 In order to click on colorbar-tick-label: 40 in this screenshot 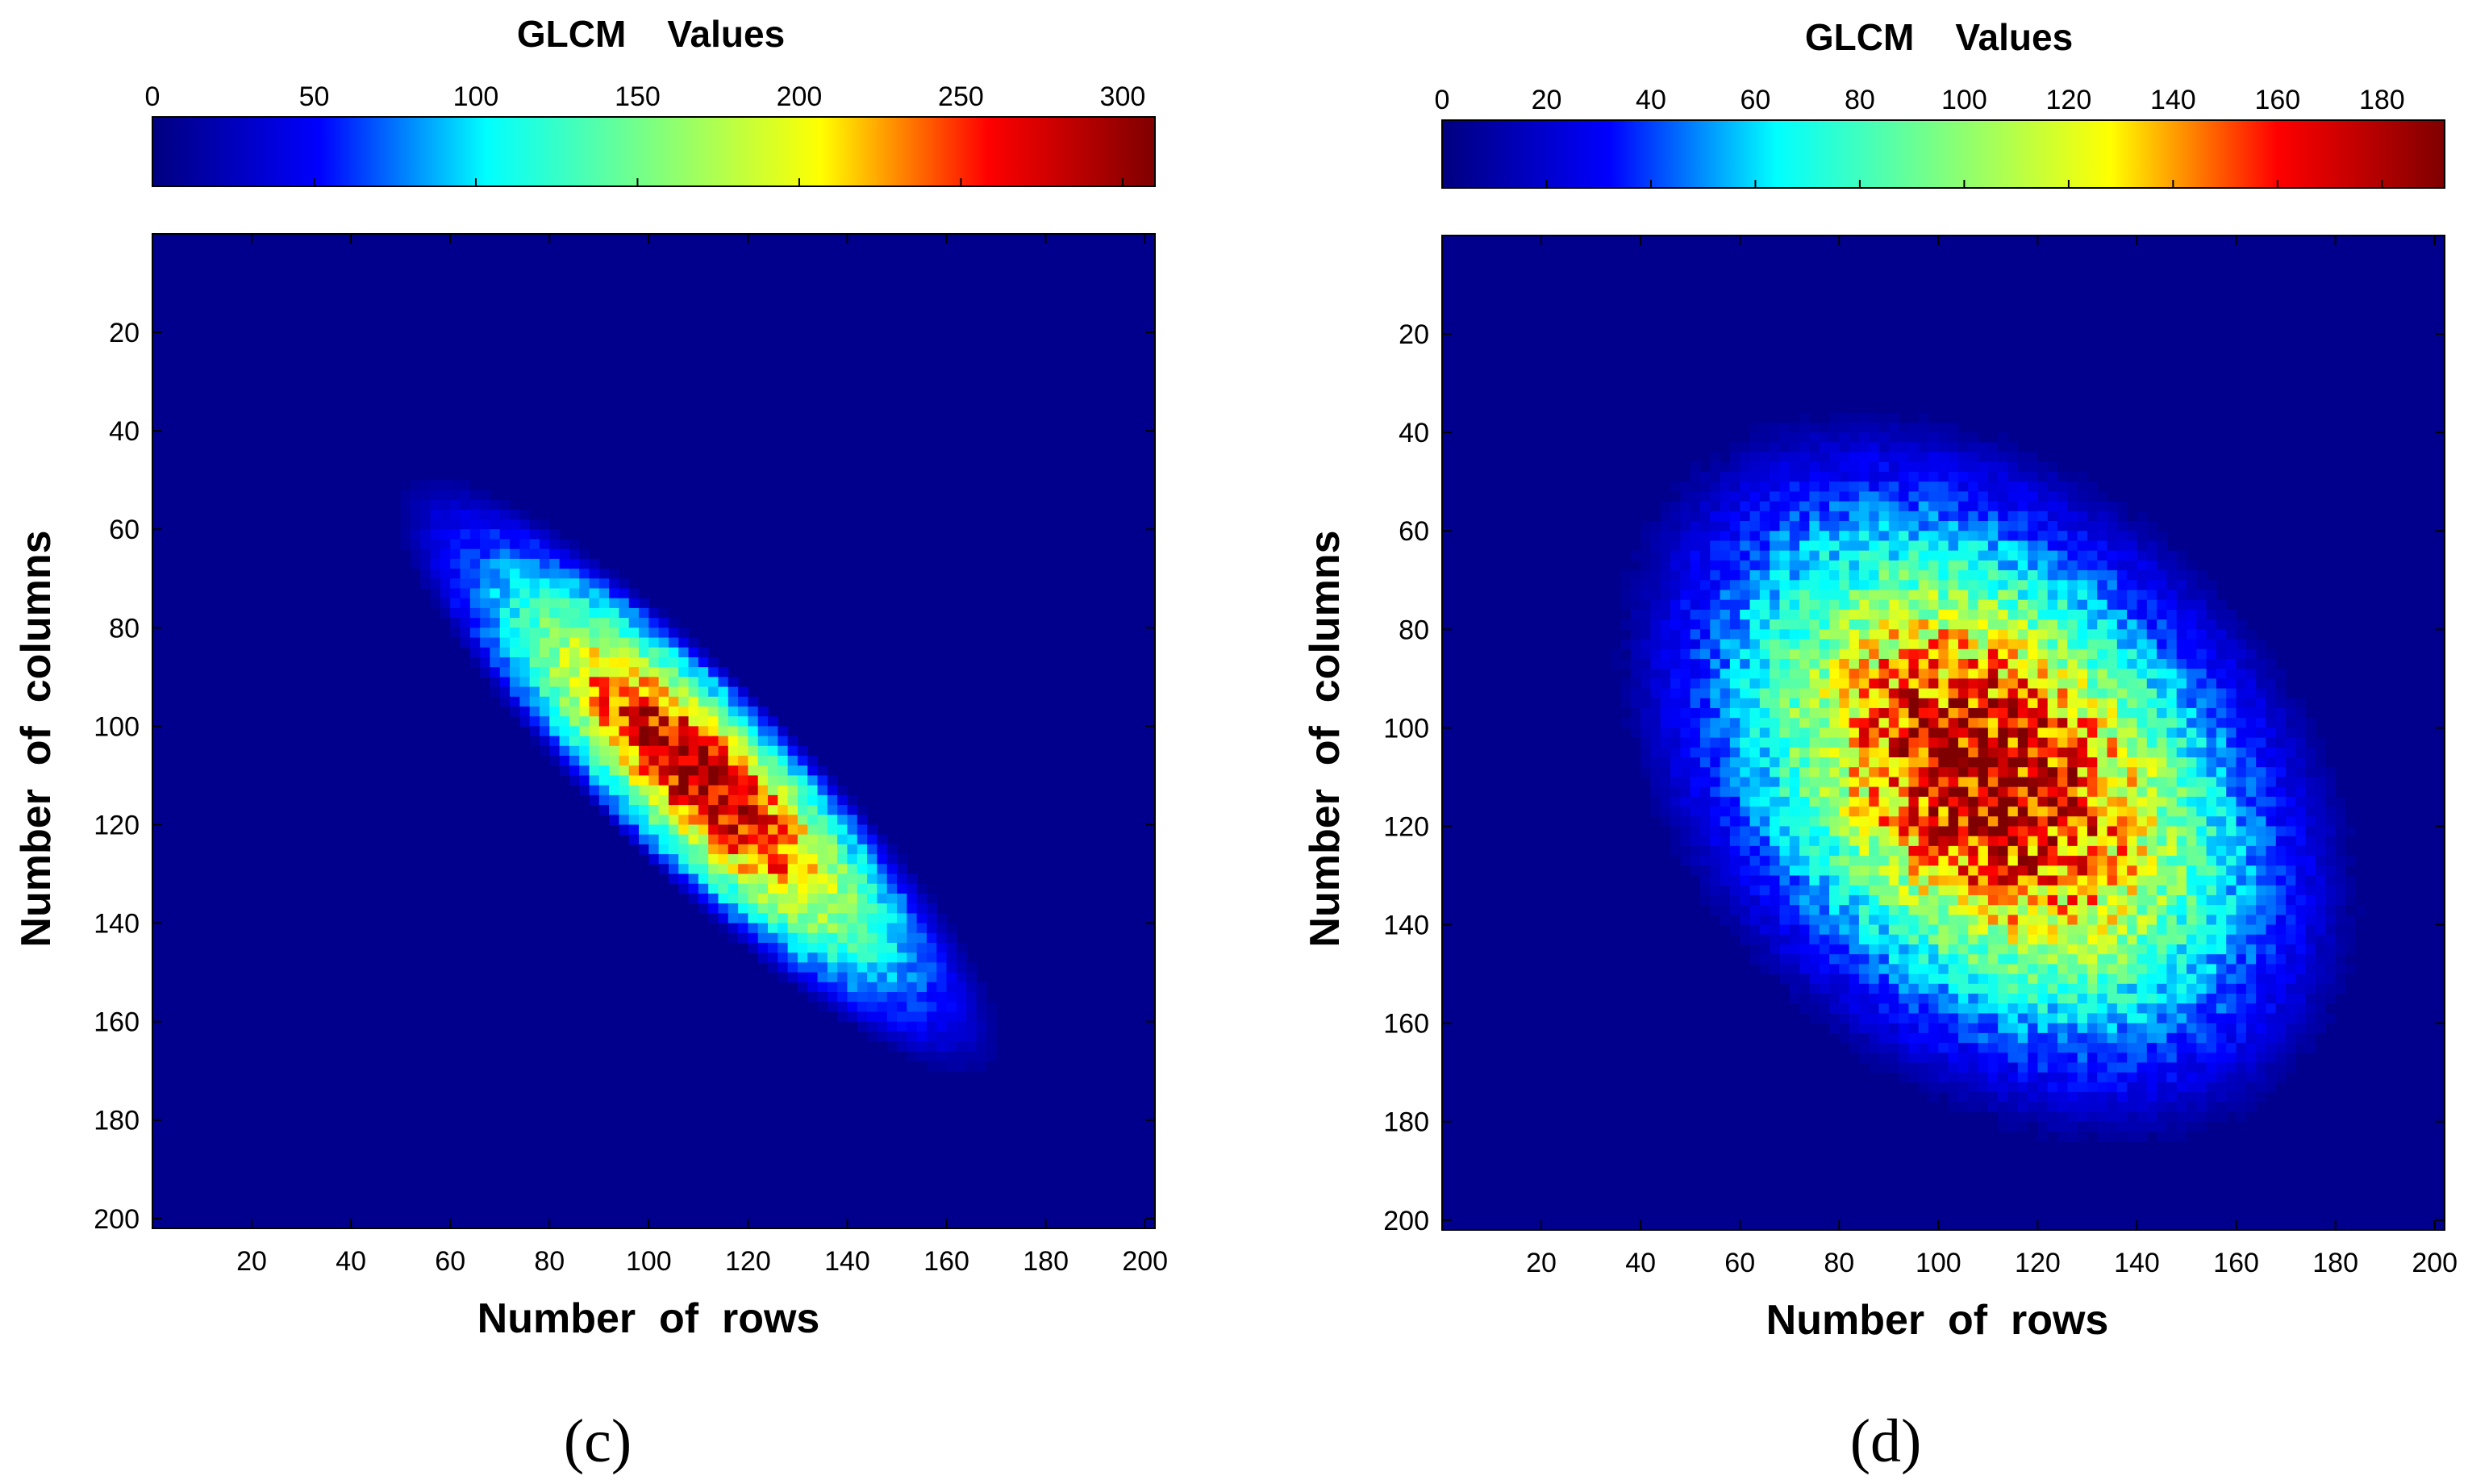, I will do `click(1651, 100)`.